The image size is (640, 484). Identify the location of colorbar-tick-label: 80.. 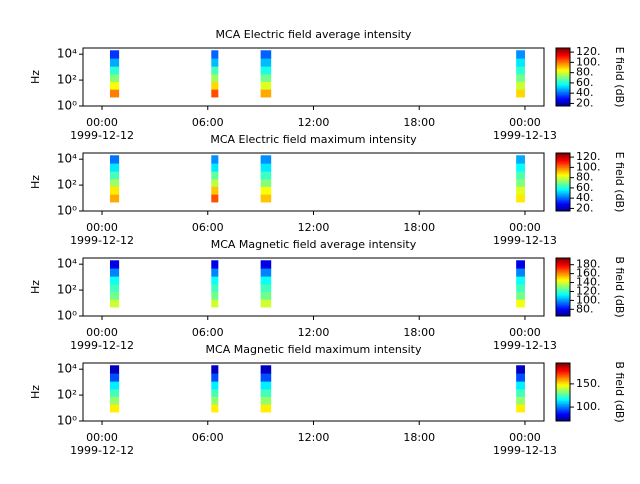
(585, 72).